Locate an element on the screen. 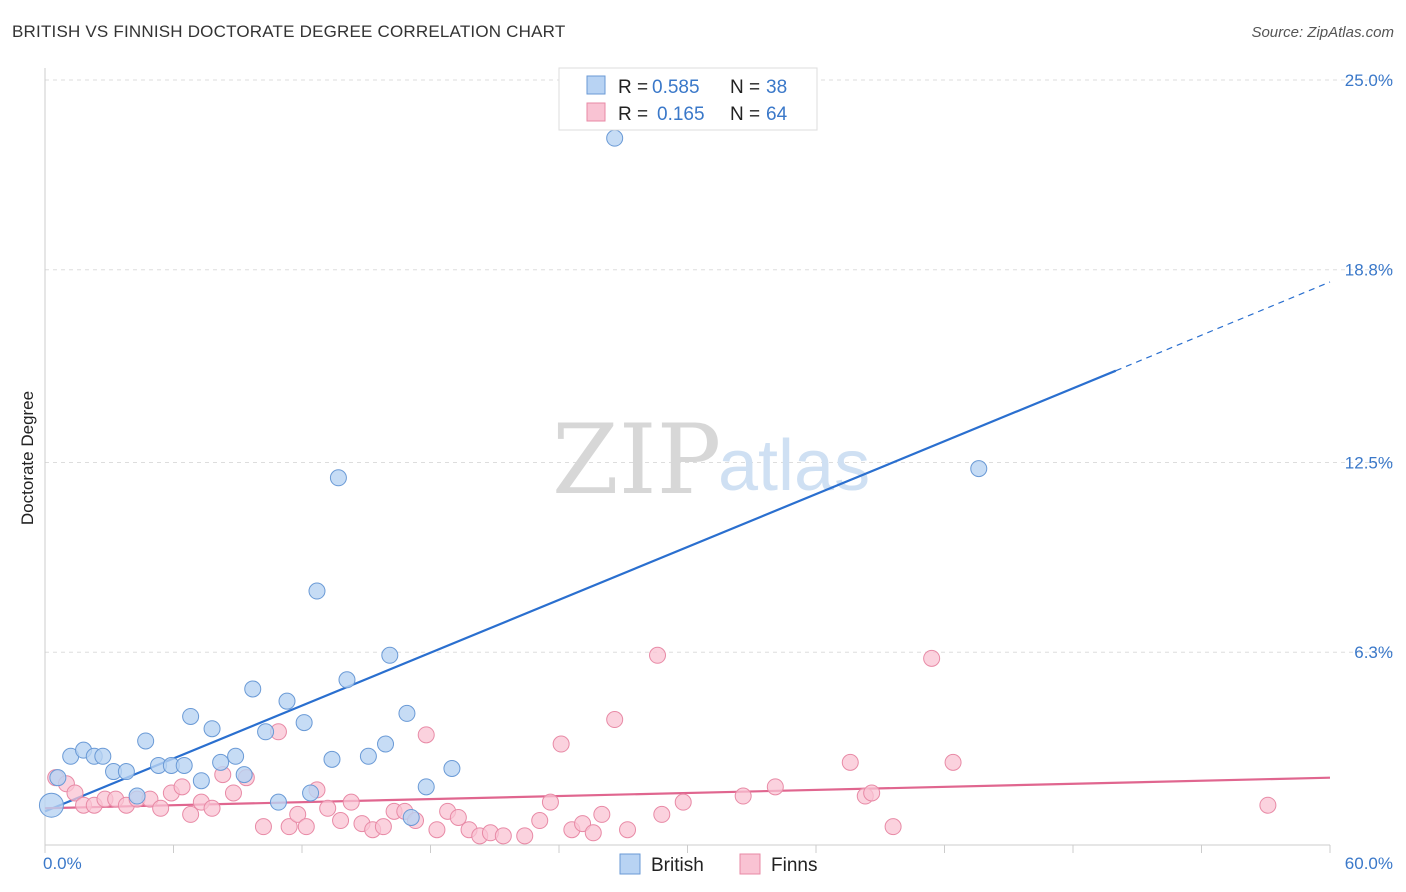 This screenshot has height=892, width=1406. legend-r-value-british: 0.585 is located at coordinates (676, 87).